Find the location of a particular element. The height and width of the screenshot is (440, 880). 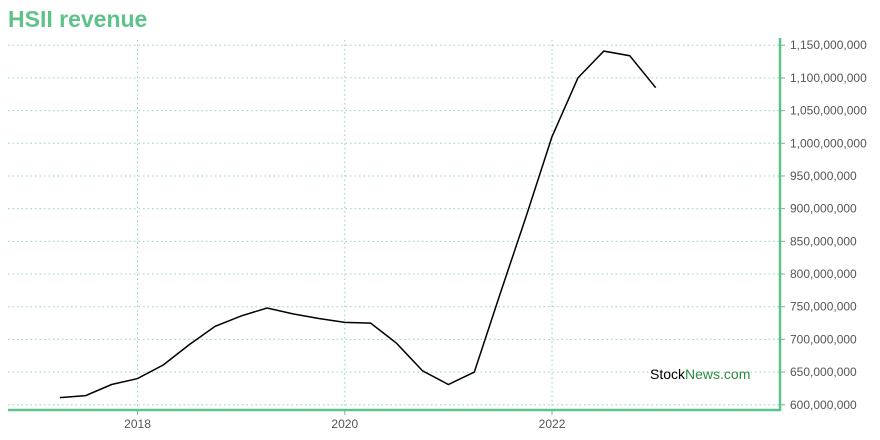

x-tick-label: 2020 is located at coordinates (344, 424).